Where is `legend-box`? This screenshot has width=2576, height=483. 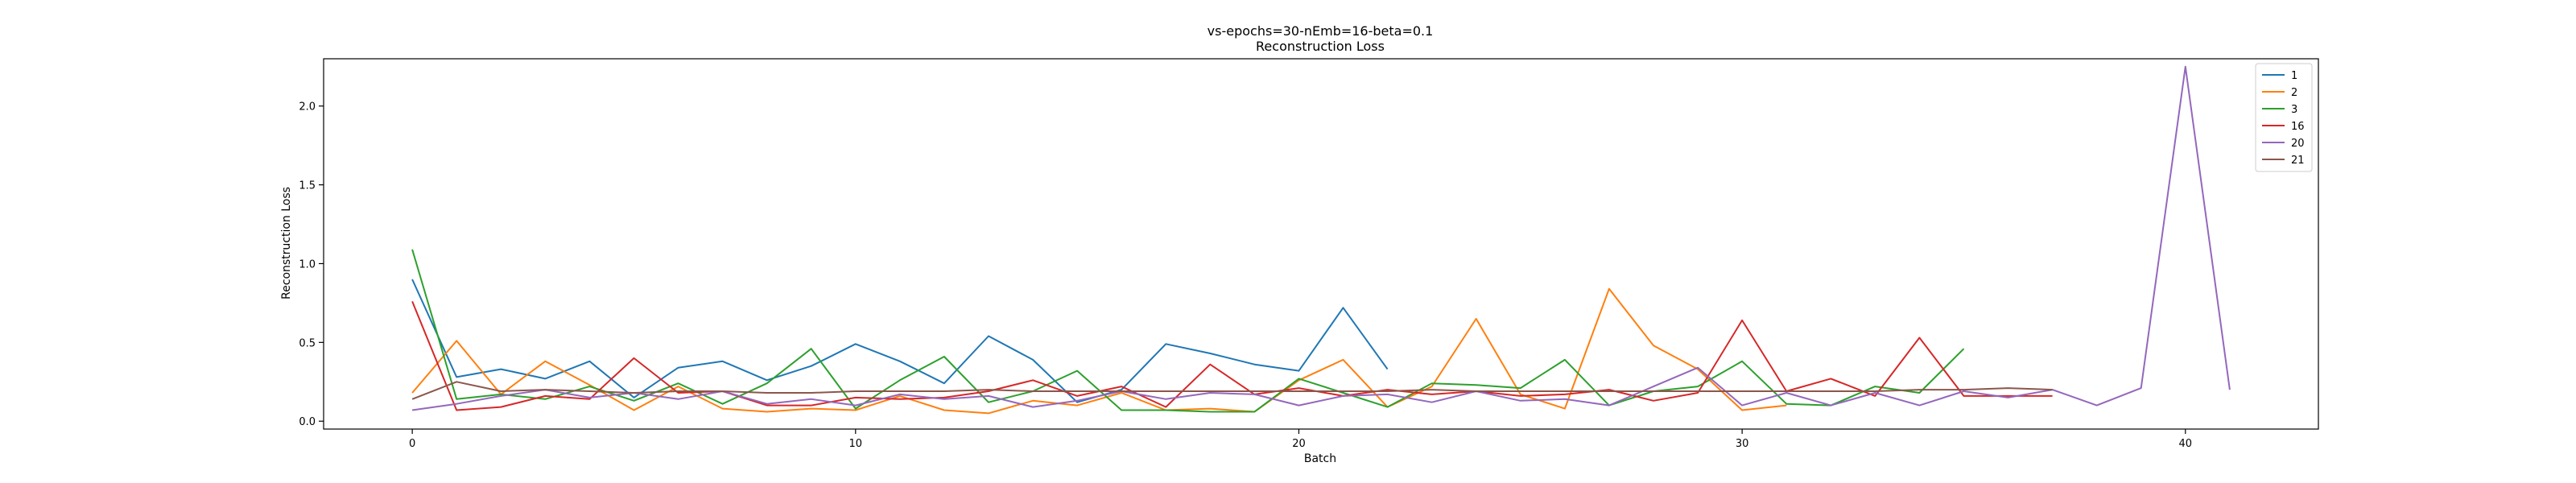 legend-box is located at coordinates (2284, 117).